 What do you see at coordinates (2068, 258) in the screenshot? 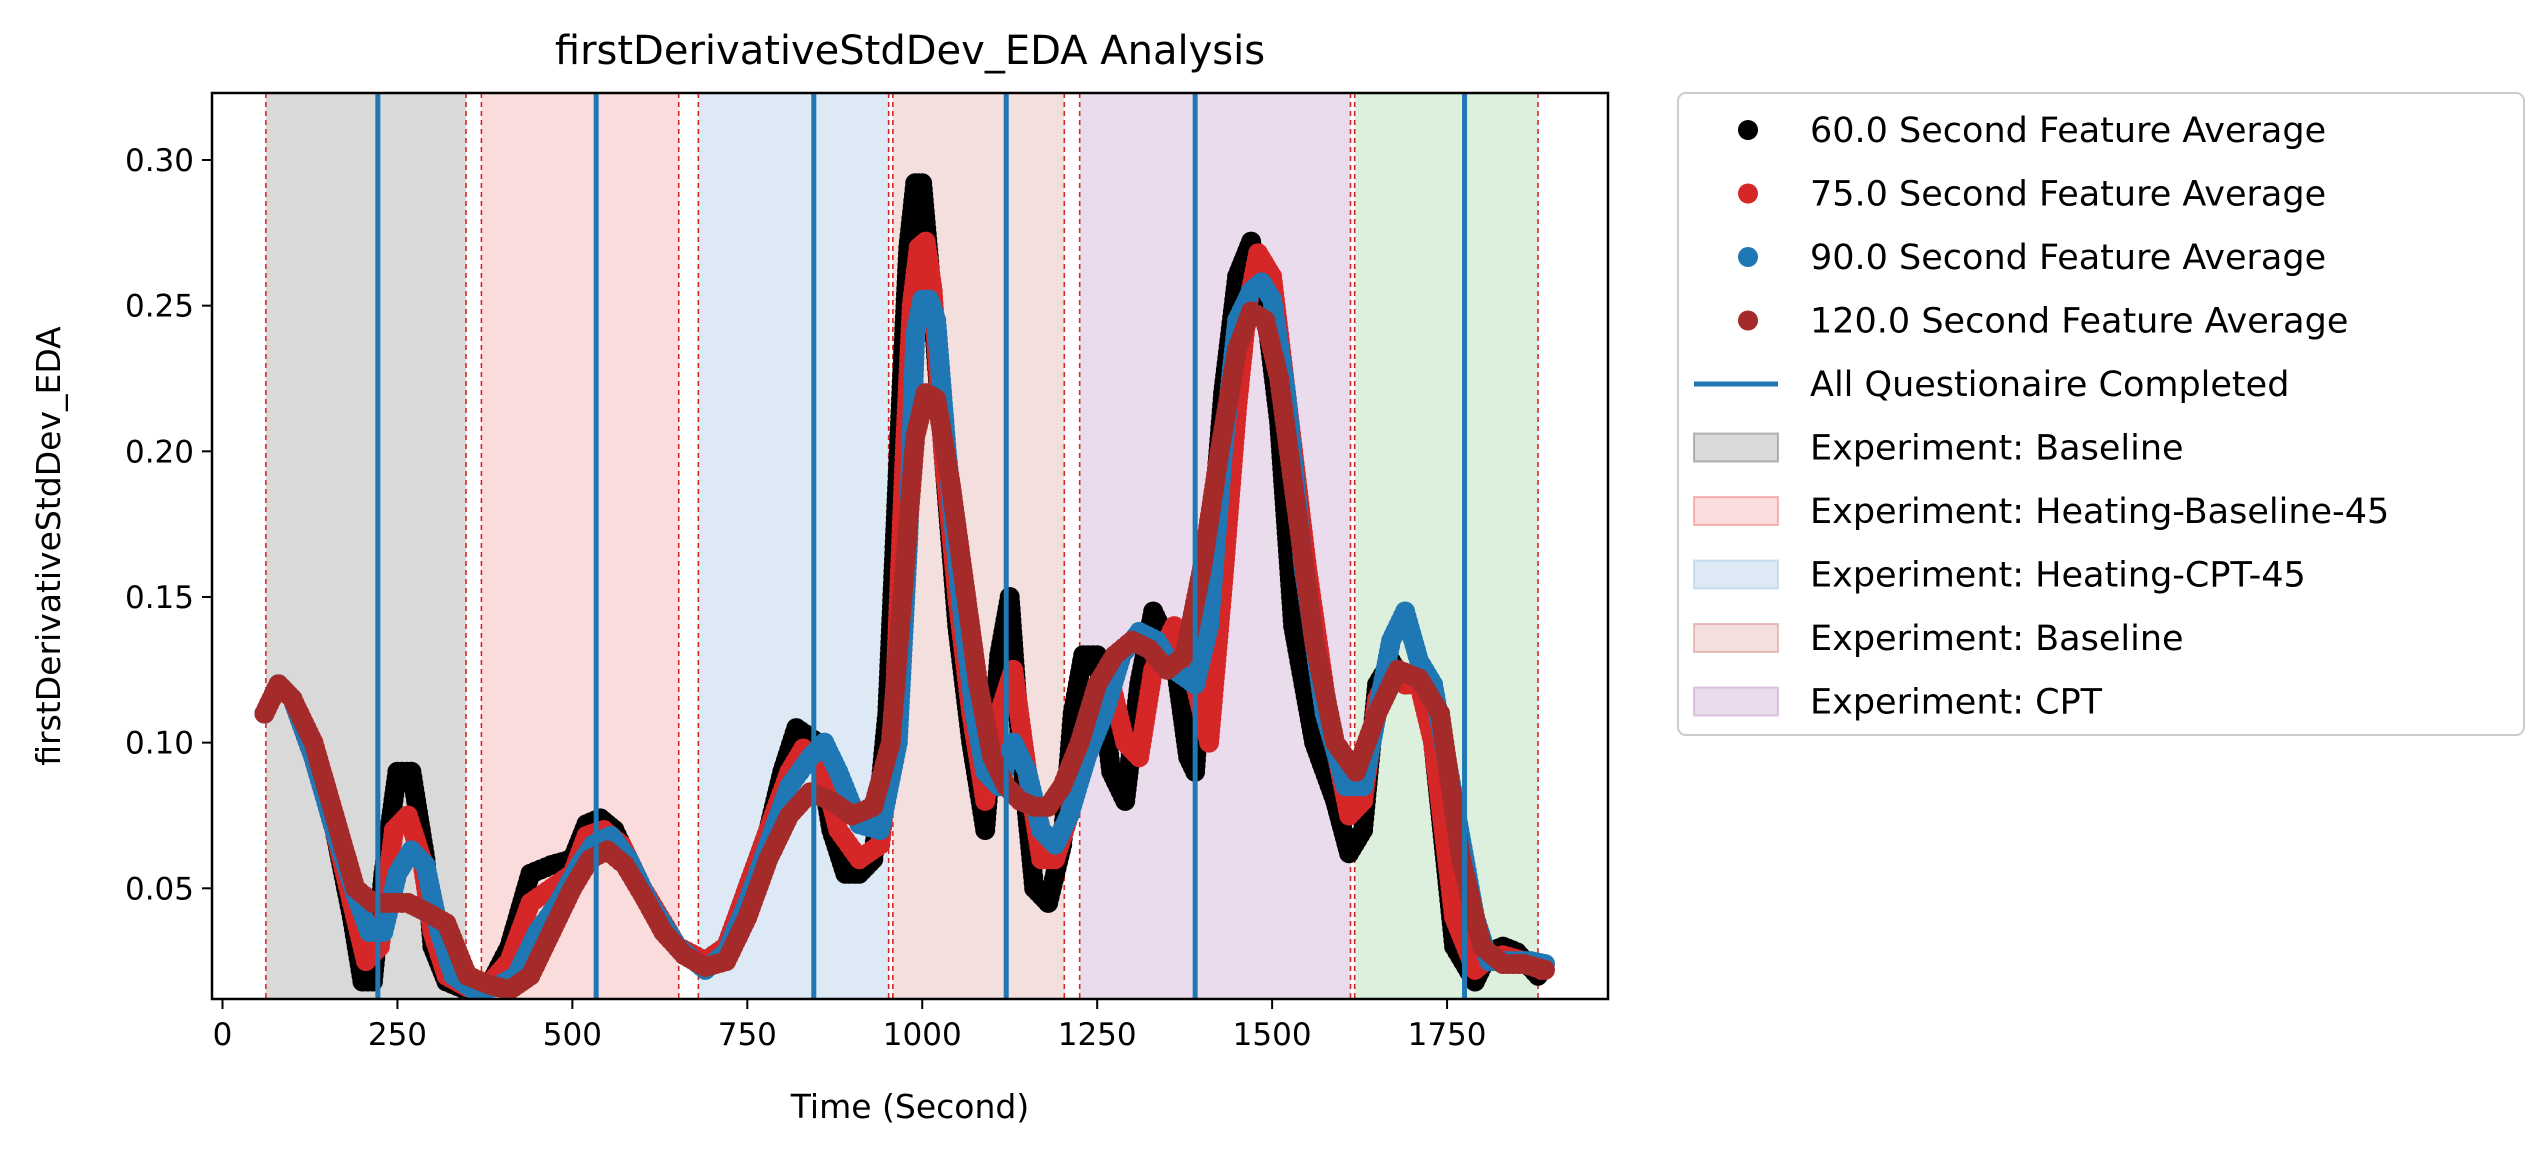
I see `legend-label: 90.0 Second Feature Average` at bounding box center [2068, 258].